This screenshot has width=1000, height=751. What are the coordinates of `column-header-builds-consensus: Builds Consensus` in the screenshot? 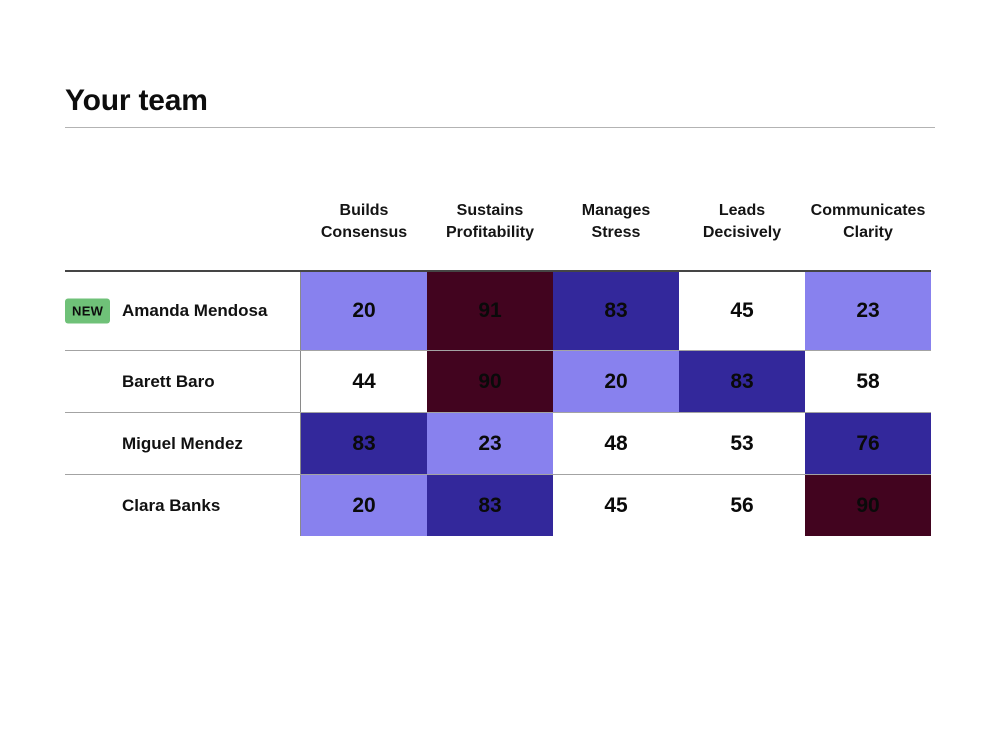 It's located at (364, 221).